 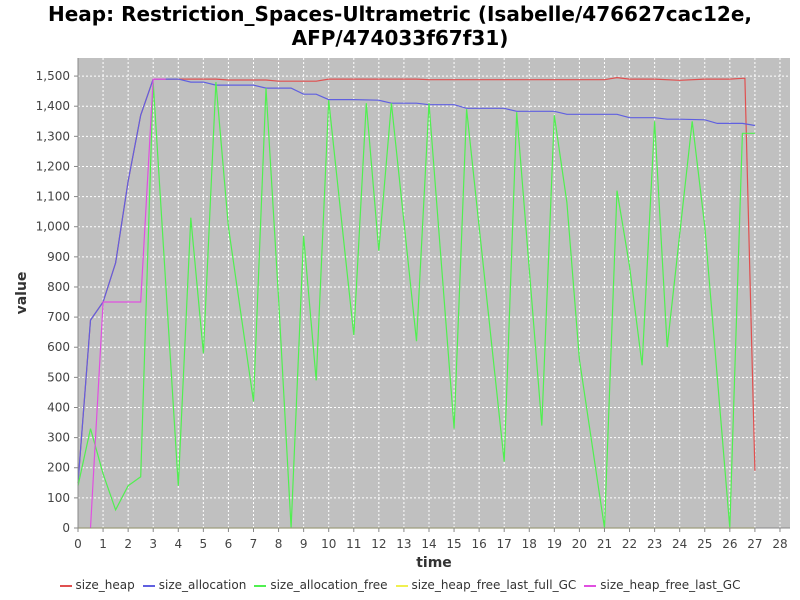 I want to click on x-tick-label: 17, so click(x=504, y=544).